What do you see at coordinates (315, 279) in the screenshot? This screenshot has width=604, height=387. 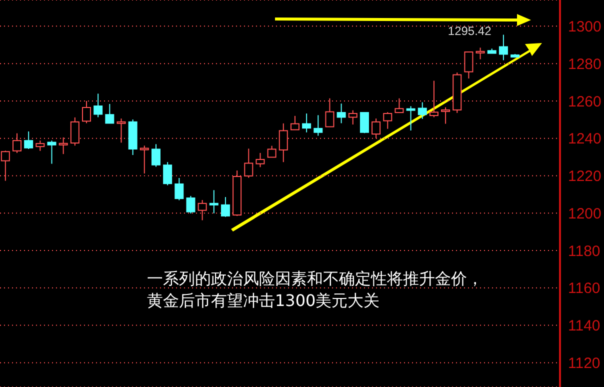 I see `annotation: 一系列的政治风险因素和不确定性将推升金价，` at bounding box center [315, 279].